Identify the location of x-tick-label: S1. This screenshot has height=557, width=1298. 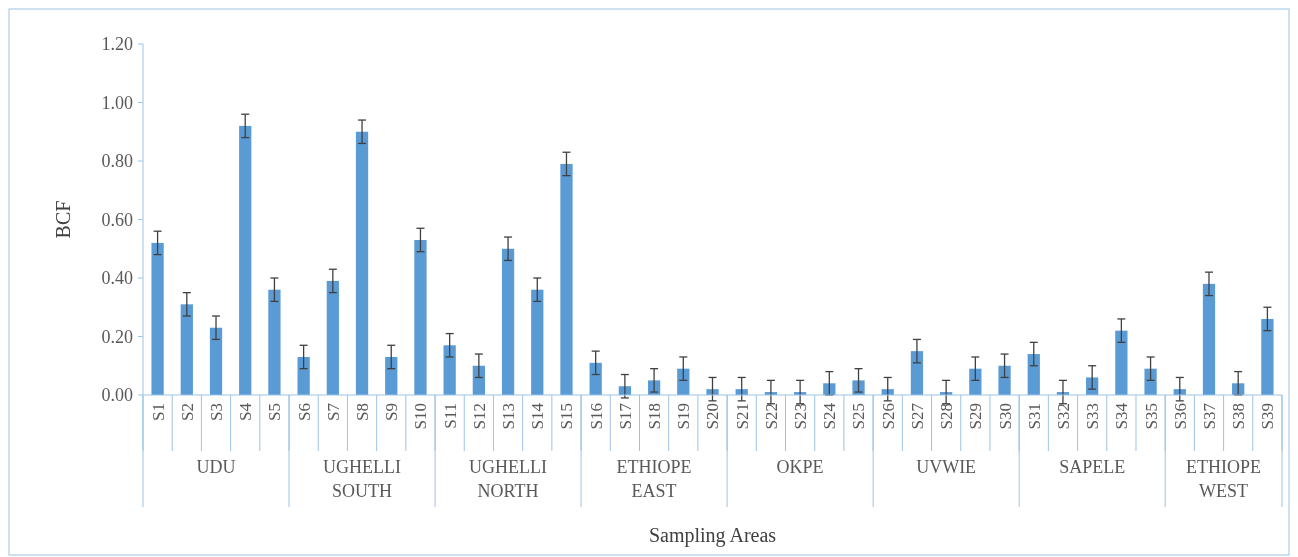
(158, 412).